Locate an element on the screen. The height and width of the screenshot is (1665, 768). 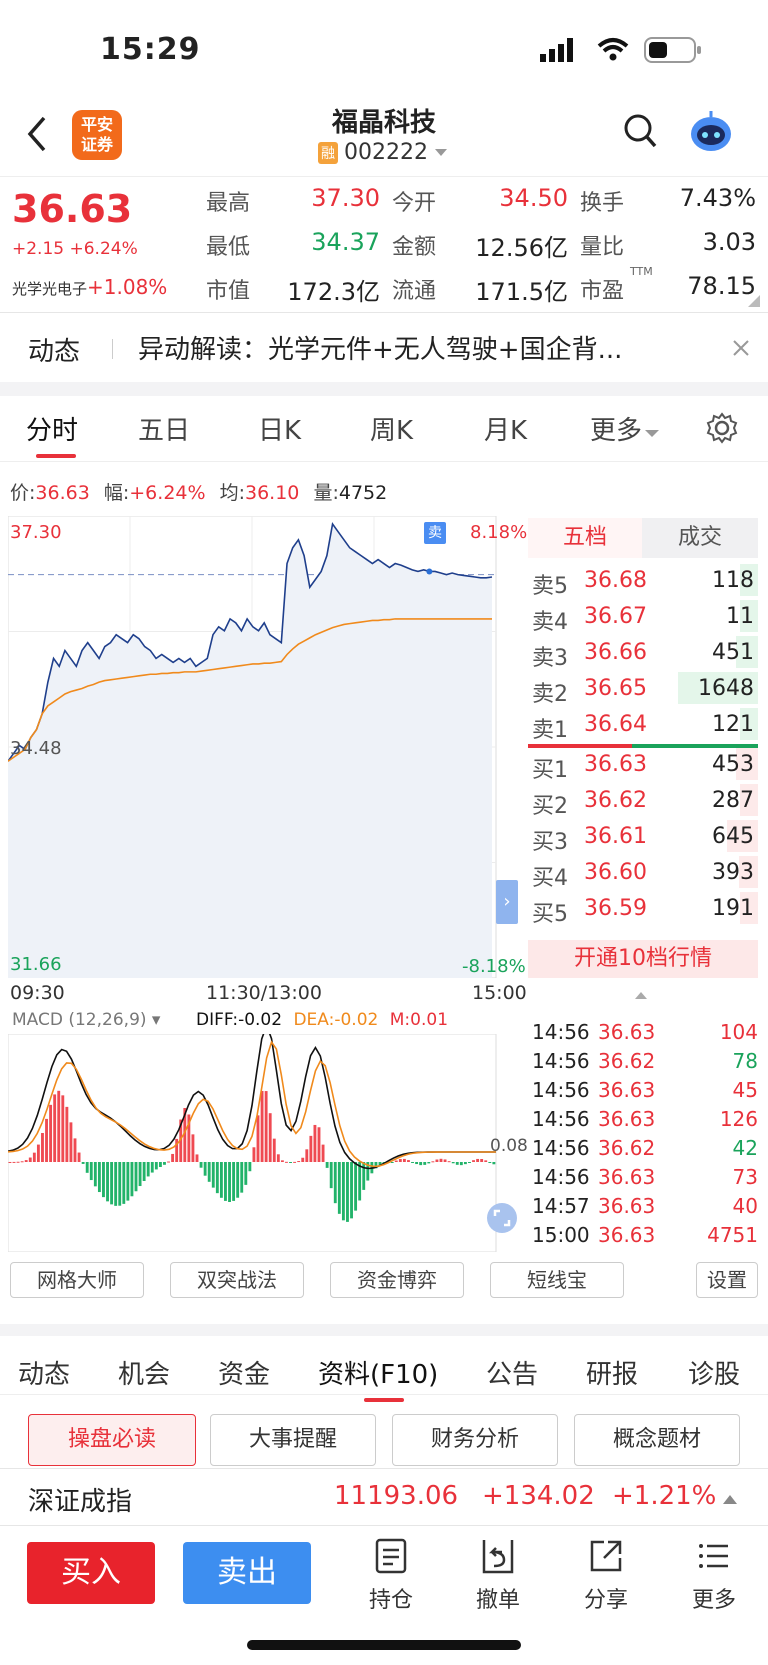
tool-short-term: 短线宝 is located at coordinates (557, 1280).